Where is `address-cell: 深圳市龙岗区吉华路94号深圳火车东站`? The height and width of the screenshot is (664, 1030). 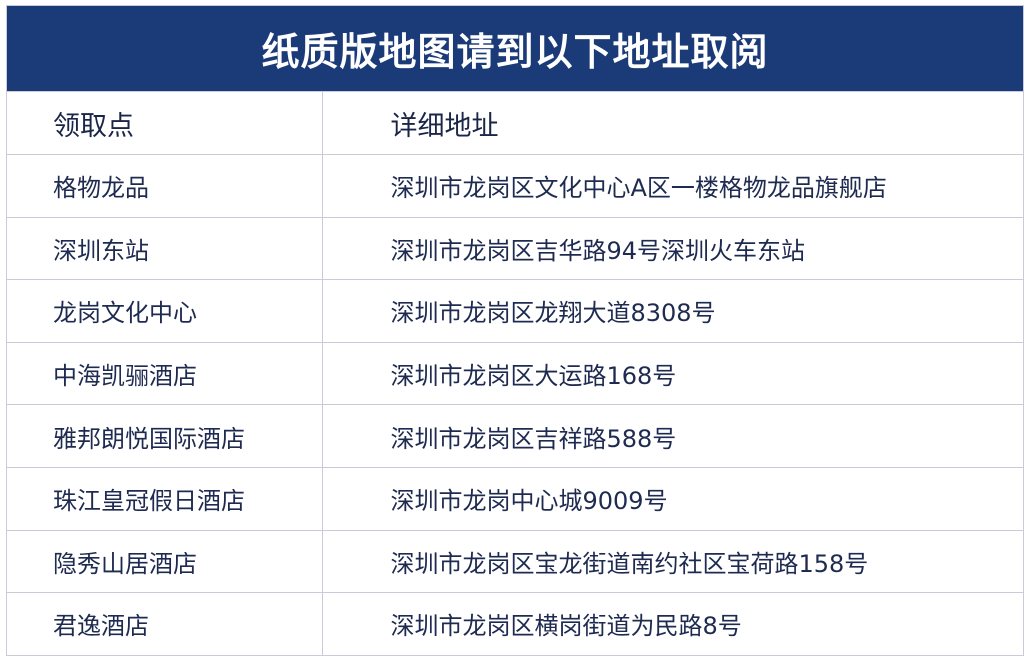 address-cell: 深圳市龙岗区吉华路94号深圳火车东站 is located at coordinates (672, 248).